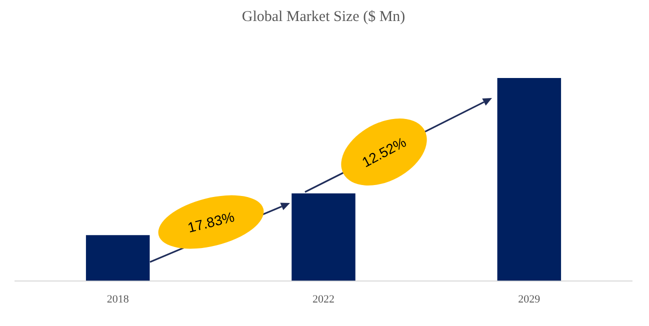 This screenshot has width=649, height=326. I want to click on chart-title: Global Market Size ($ Mn), so click(324, 16).